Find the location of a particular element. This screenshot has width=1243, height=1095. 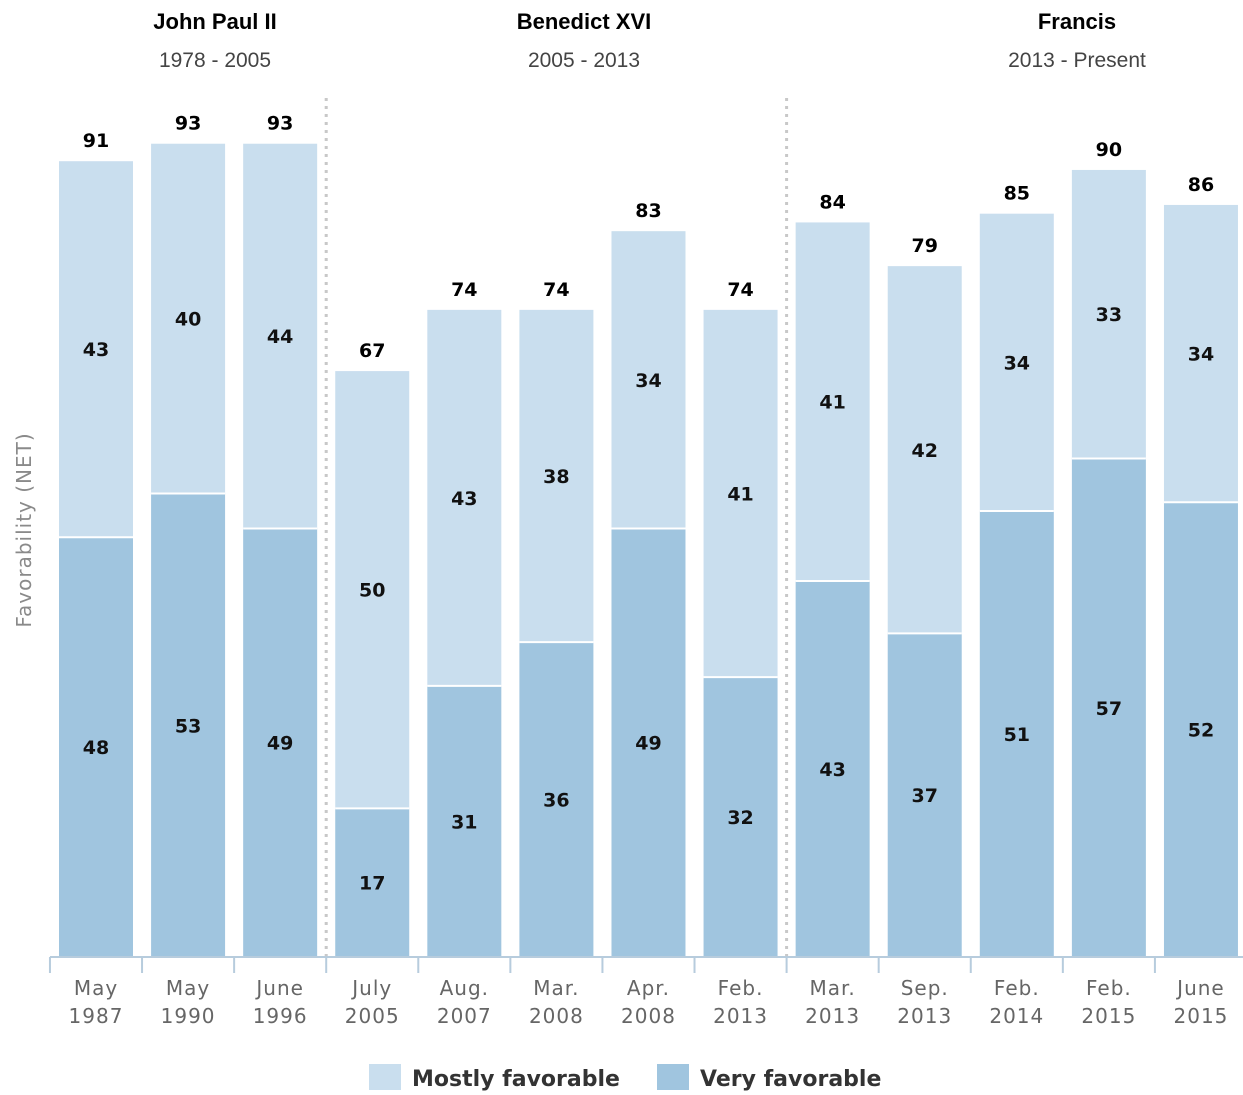

label-very-favorable: 43 is located at coordinates (832, 770).